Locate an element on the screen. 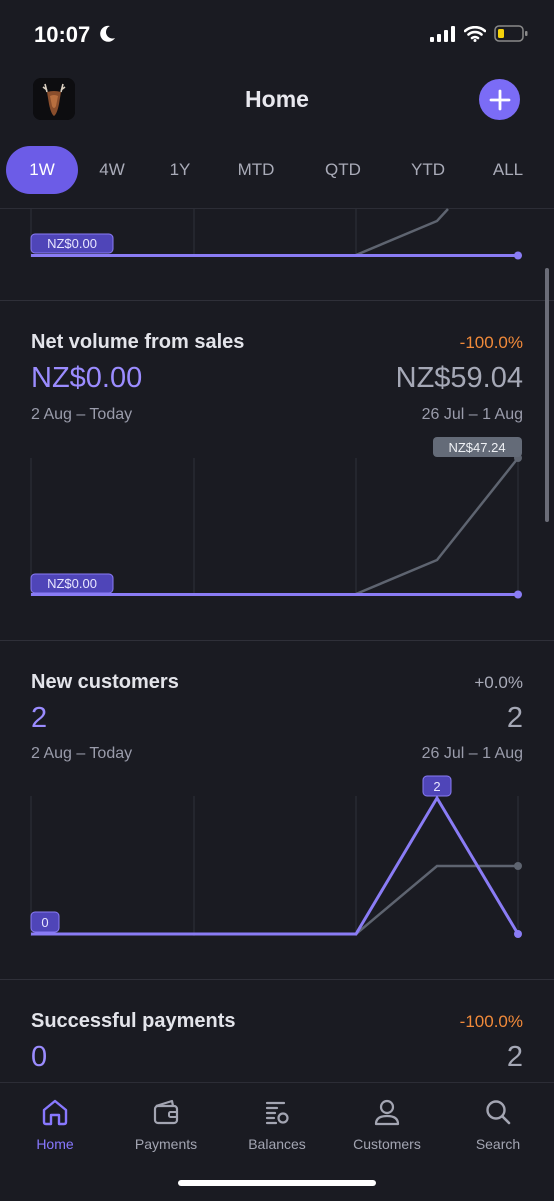 The height and width of the screenshot is (1201, 554). nav-home-label: Home is located at coordinates (55, 1144).